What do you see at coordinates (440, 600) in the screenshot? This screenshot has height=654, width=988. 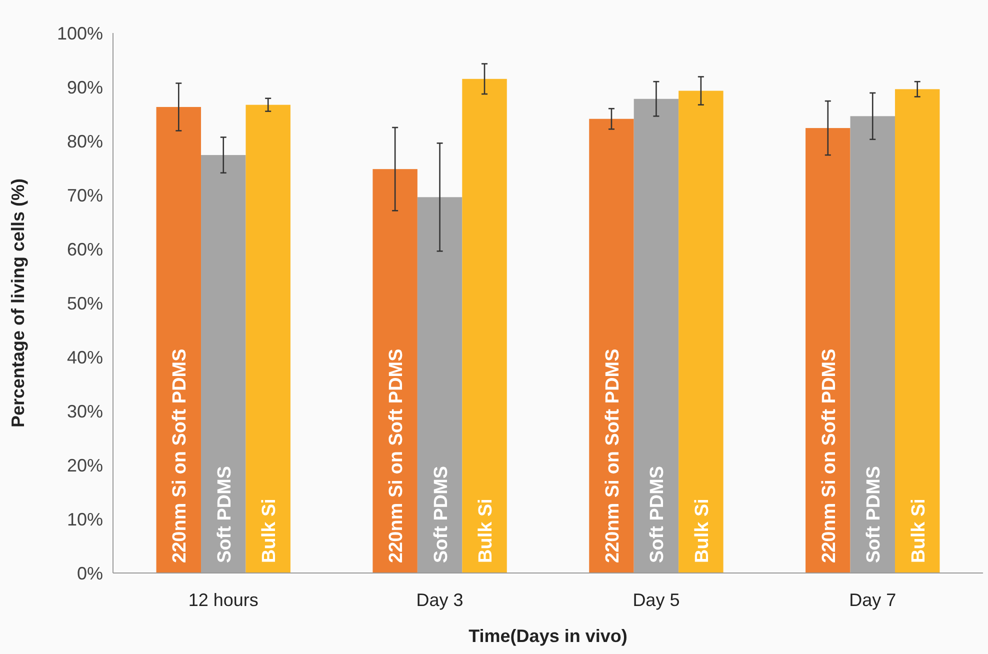 I see `x-tick-label: Day 3` at bounding box center [440, 600].